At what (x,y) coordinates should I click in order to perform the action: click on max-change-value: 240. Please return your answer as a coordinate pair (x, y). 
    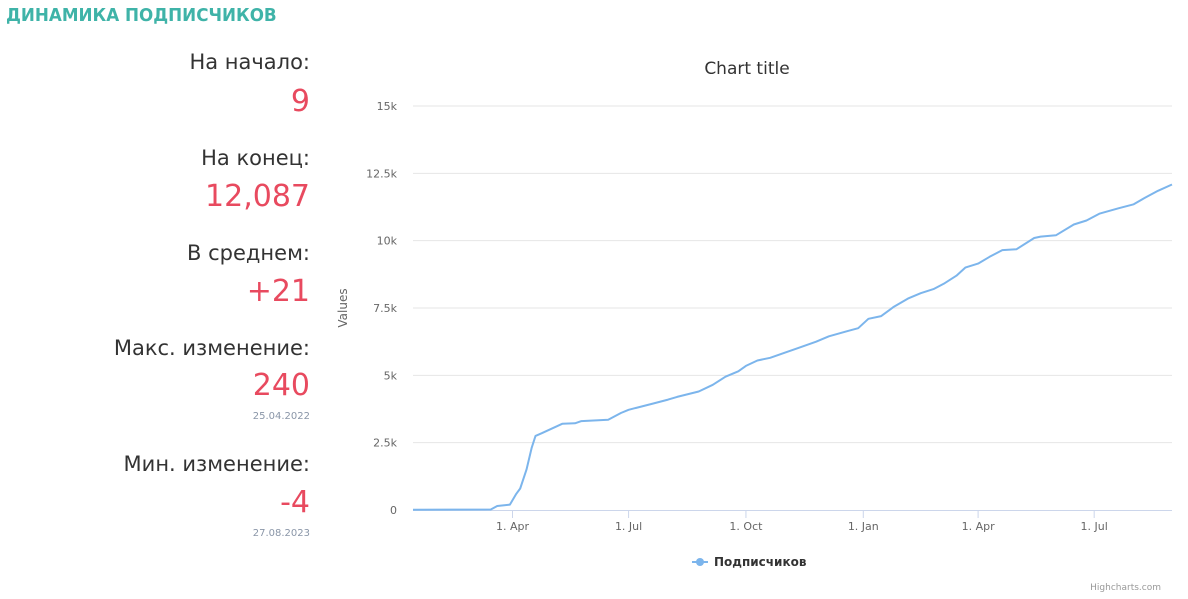
    Looking at the image, I should click on (281, 385).